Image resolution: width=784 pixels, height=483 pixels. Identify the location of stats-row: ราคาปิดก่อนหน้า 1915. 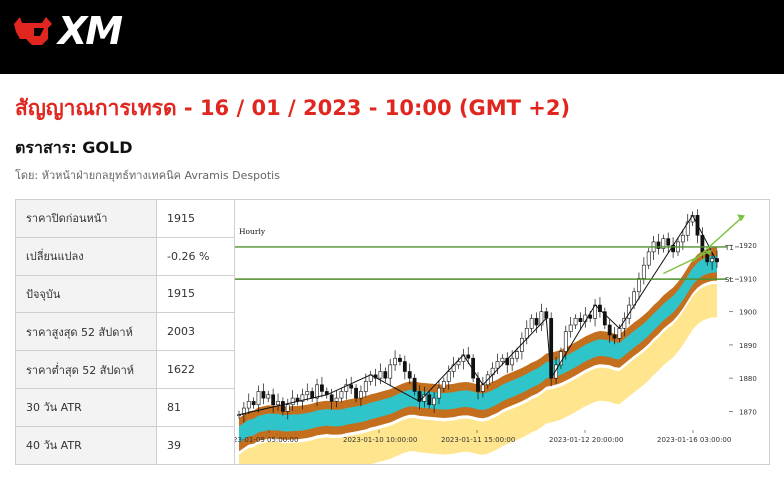
(125, 218).